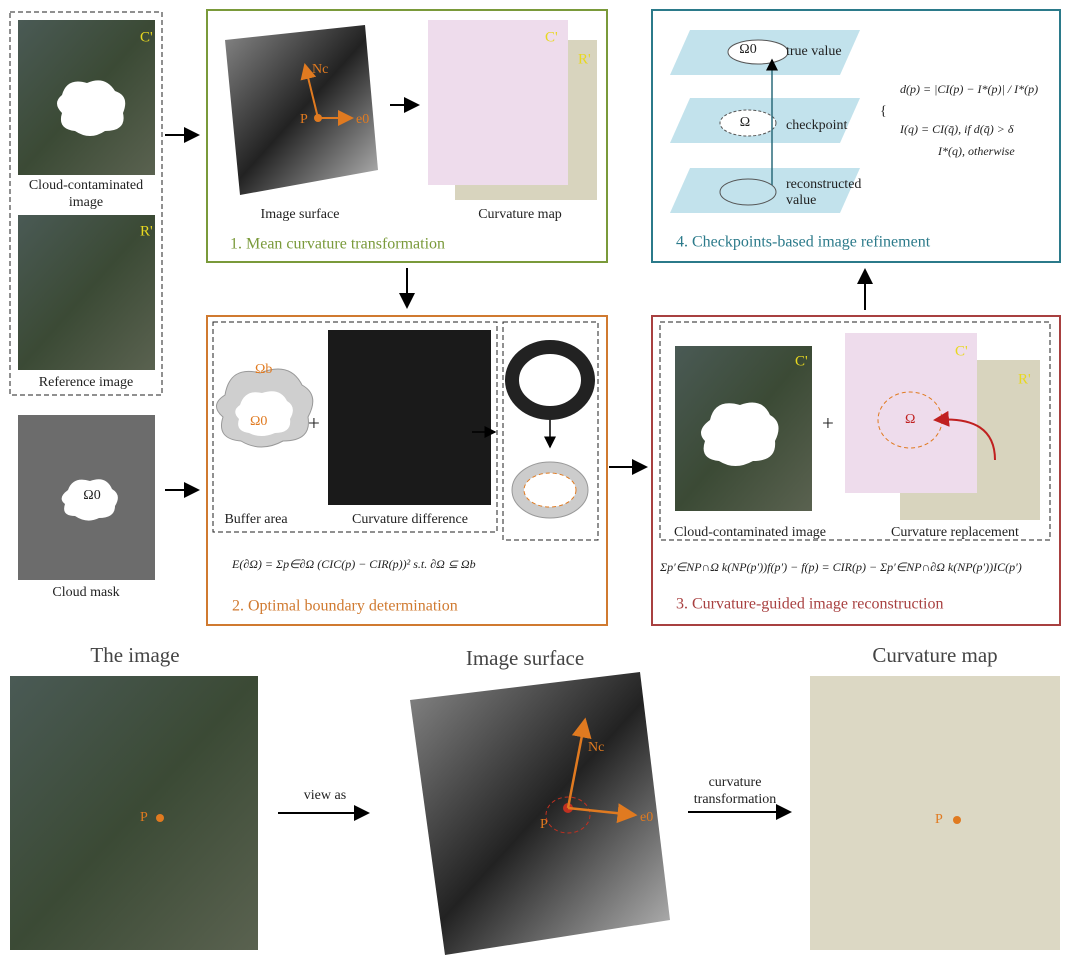 This screenshot has height=962, width=1071. Describe the element at coordinates (955, 532) in the screenshot. I see `label: Curvature replacement` at that location.